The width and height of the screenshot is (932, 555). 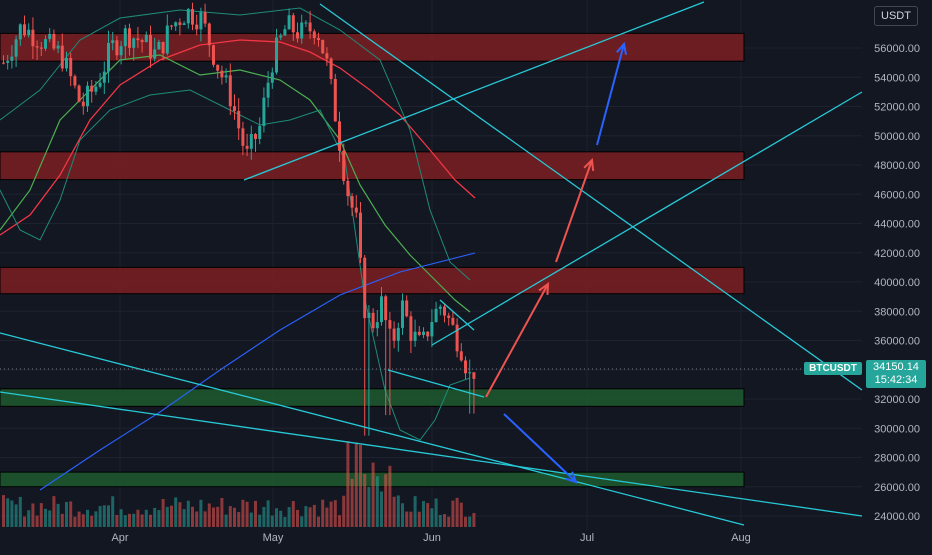 I want to click on time-tick-label: Aug, so click(x=741, y=538).